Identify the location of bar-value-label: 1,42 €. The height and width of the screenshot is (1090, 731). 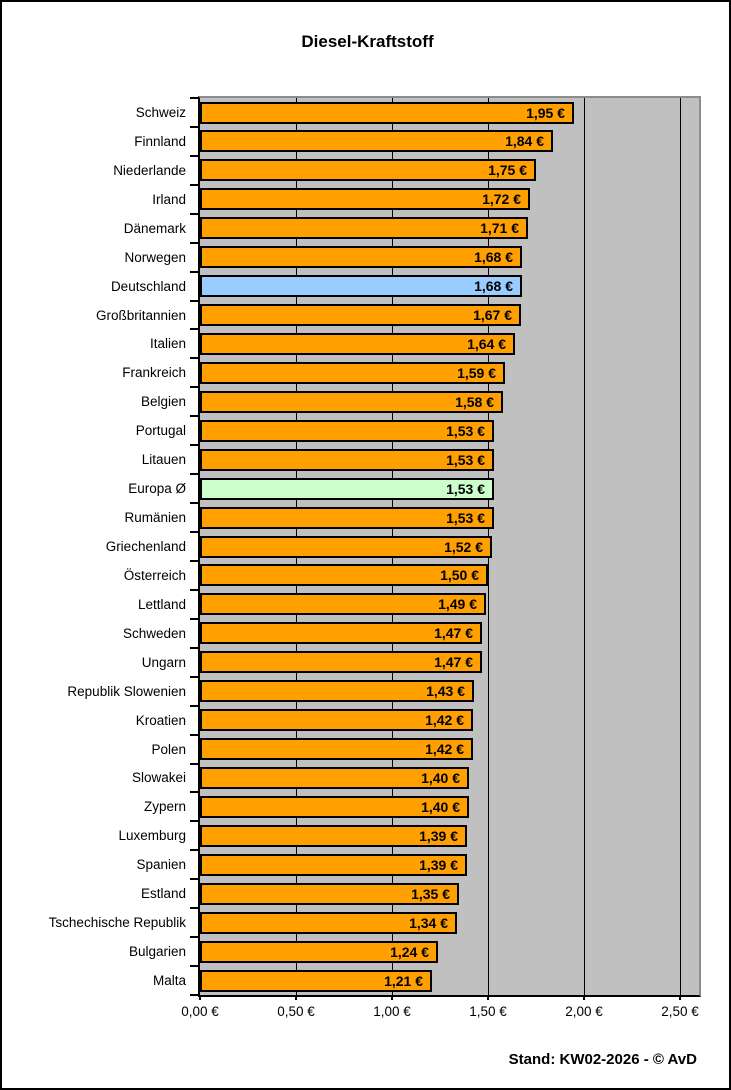
(444, 720).